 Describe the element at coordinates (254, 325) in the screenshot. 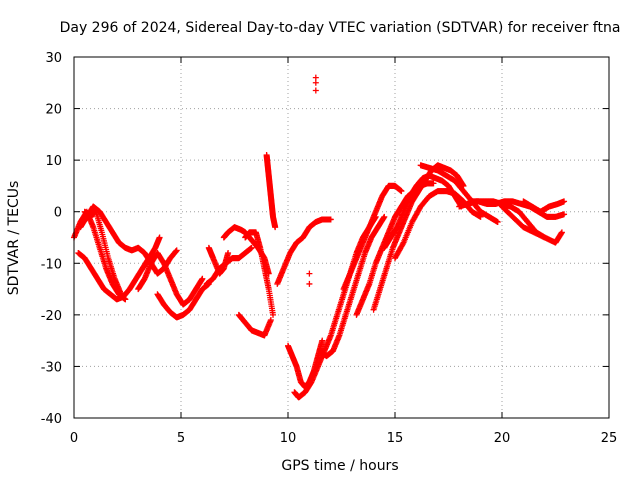

I see `series-arc-k` at that location.